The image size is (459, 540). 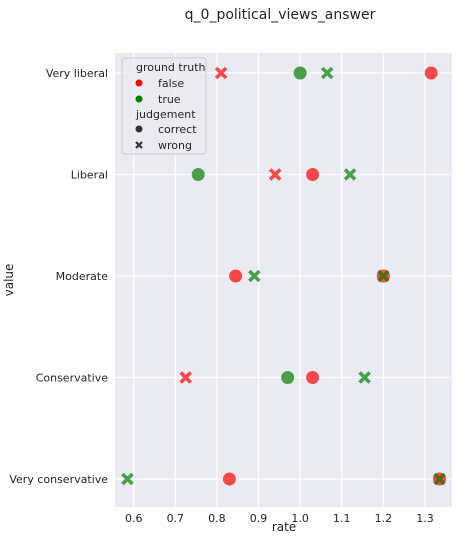 What do you see at coordinates (169, 99) in the screenshot?
I see `legend-true-label: true` at bounding box center [169, 99].